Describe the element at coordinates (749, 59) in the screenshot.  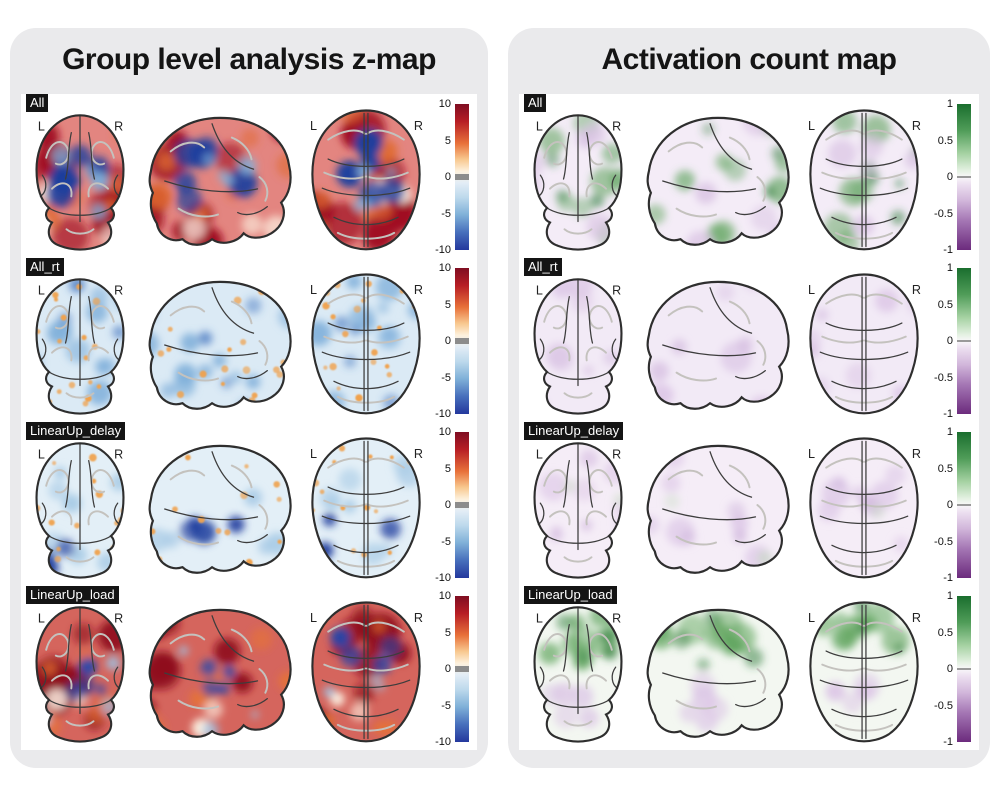
I see `panel-title-countmap: Activation count map` at that location.